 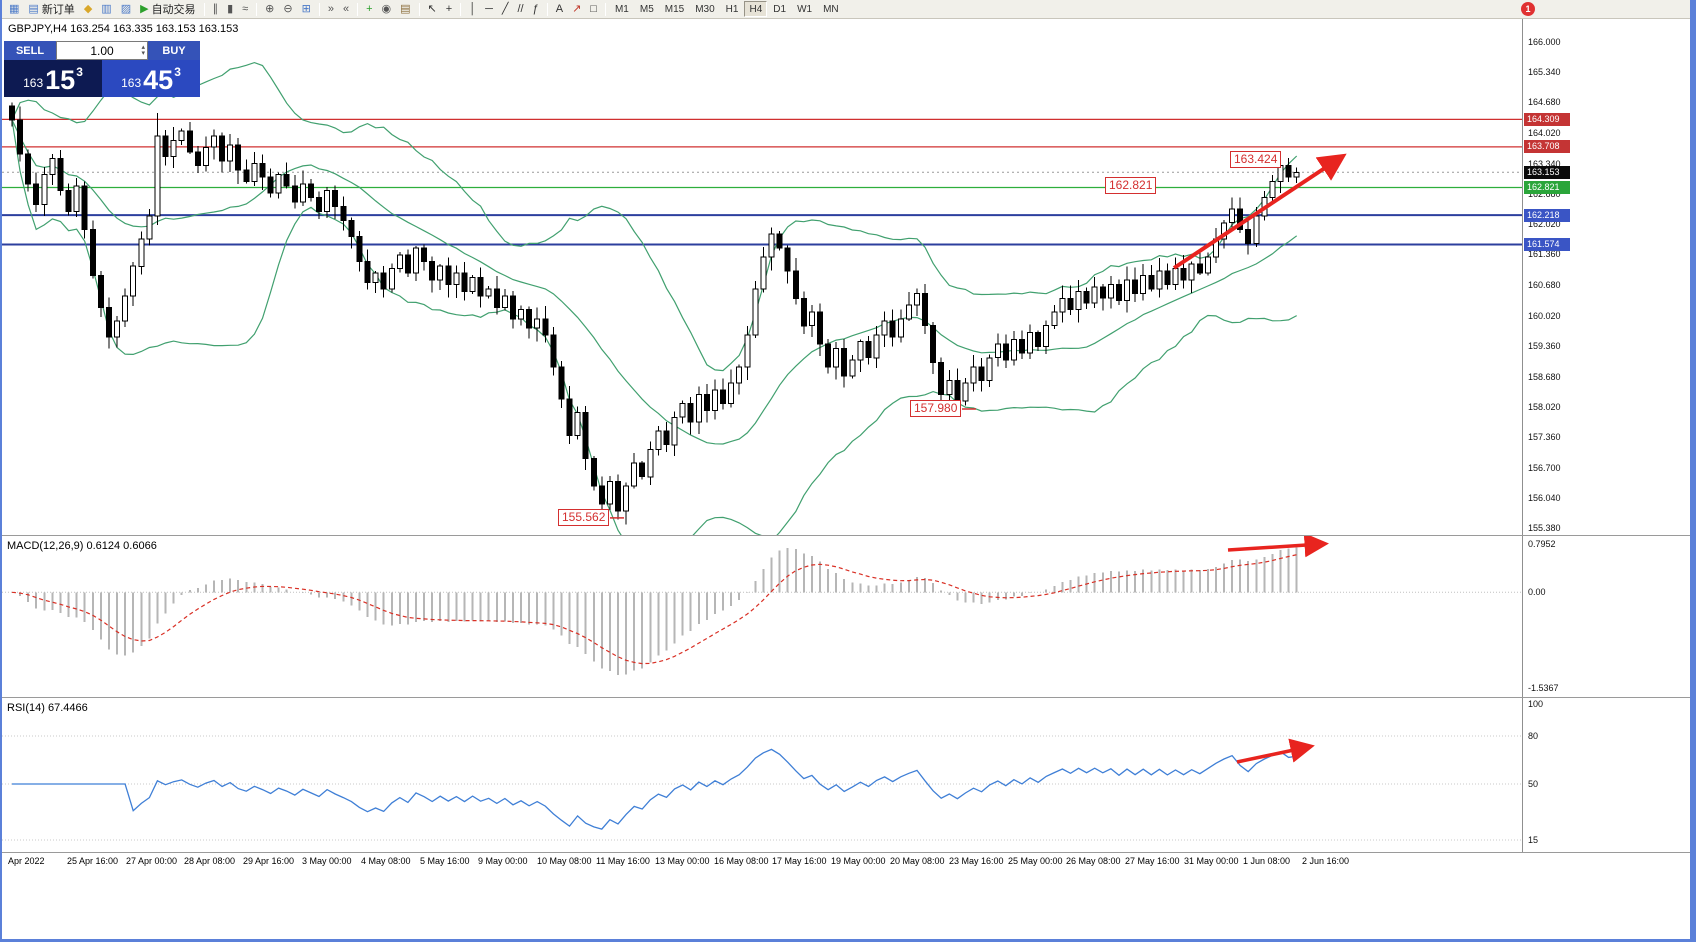 I want to click on rsi-scale-label: 80, so click(x=1533, y=736).